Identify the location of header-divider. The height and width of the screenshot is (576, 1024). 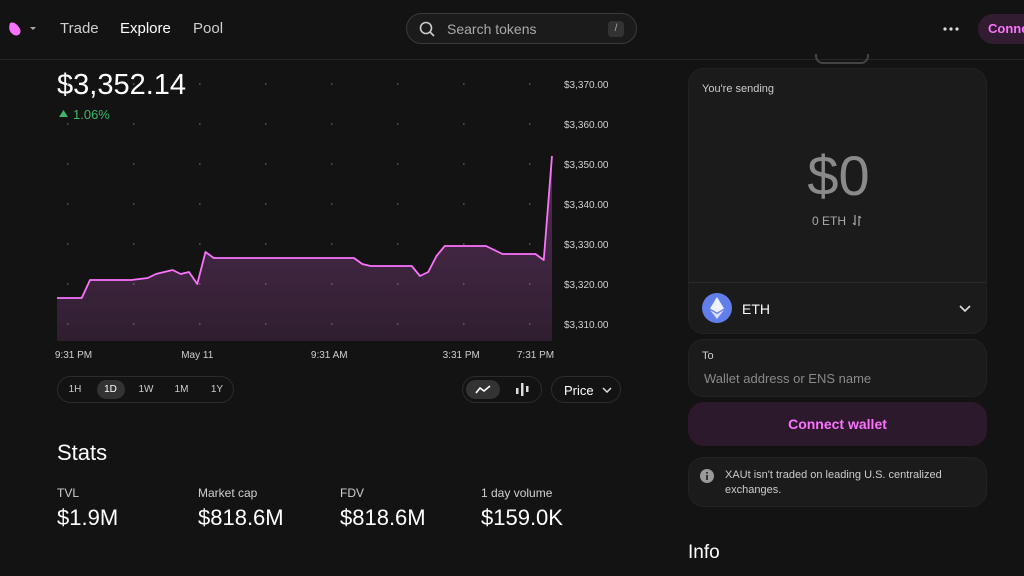
(512, 59).